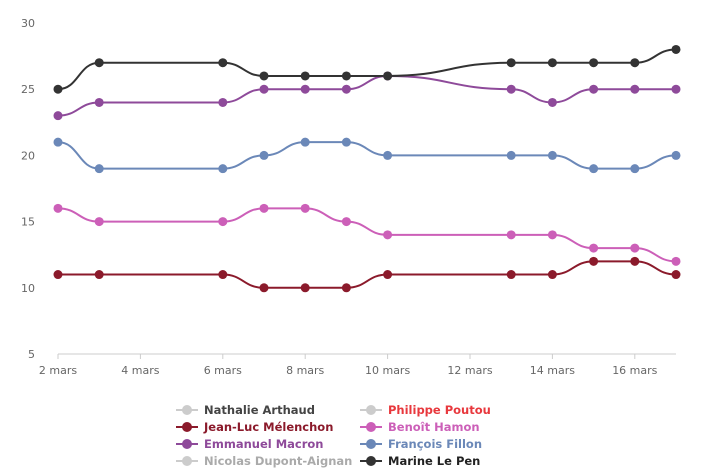  What do you see at coordinates (28, 23) in the screenshot?
I see `y-tick-label: 30` at bounding box center [28, 23].